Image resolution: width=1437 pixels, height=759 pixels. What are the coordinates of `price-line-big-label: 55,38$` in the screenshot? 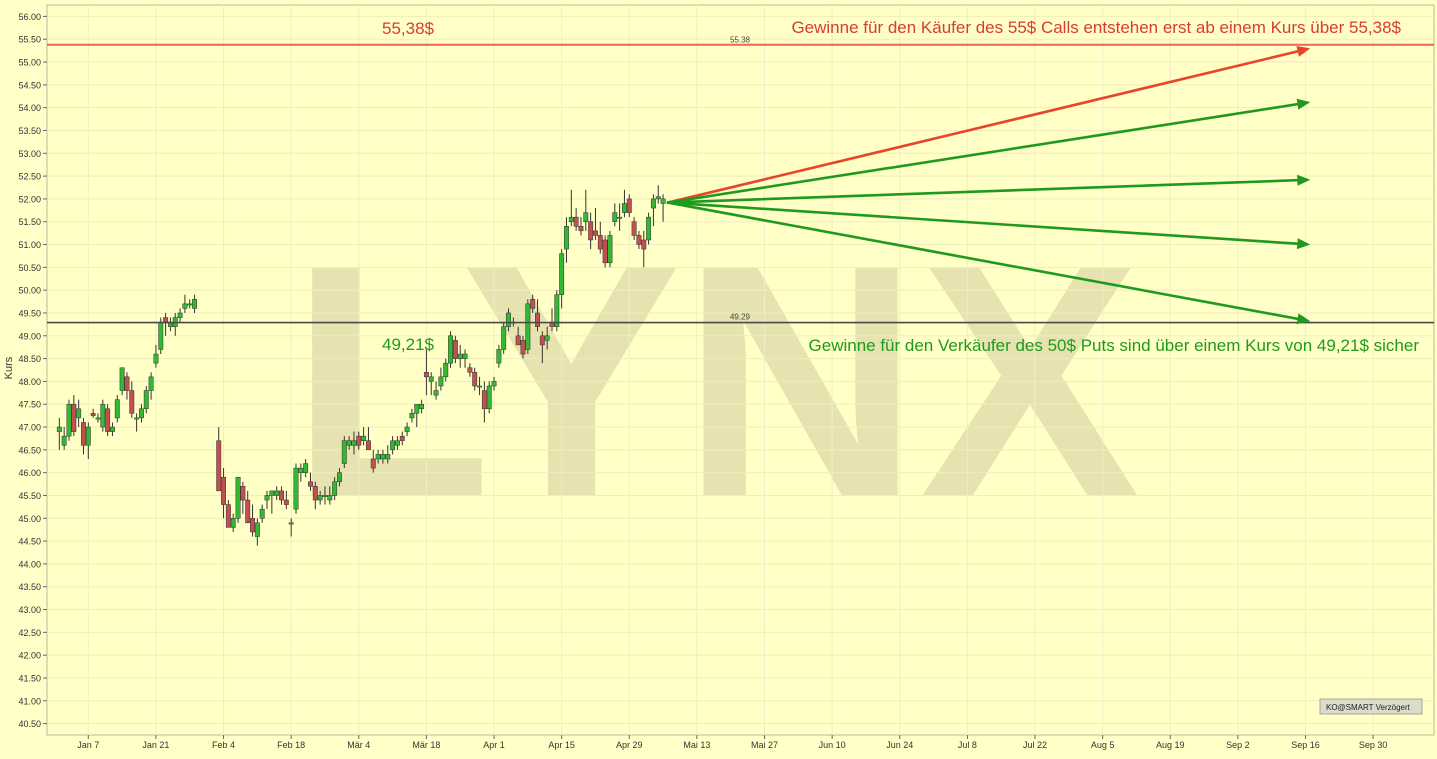 It's located at (408, 28).